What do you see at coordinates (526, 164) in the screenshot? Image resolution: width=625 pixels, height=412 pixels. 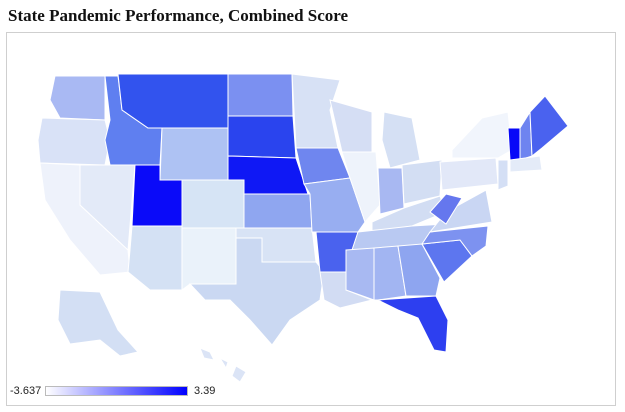 I see `state-MA` at bounding box center [526, 164].